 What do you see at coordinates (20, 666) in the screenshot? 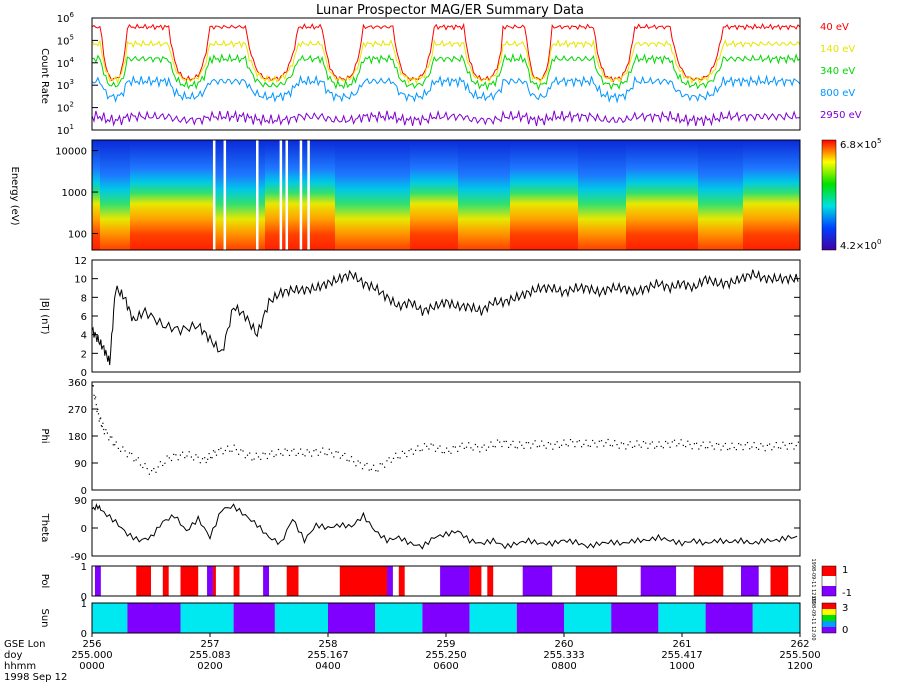
I see `x-row-label-hhmm: hhmm` at bounding box center [20, 666].